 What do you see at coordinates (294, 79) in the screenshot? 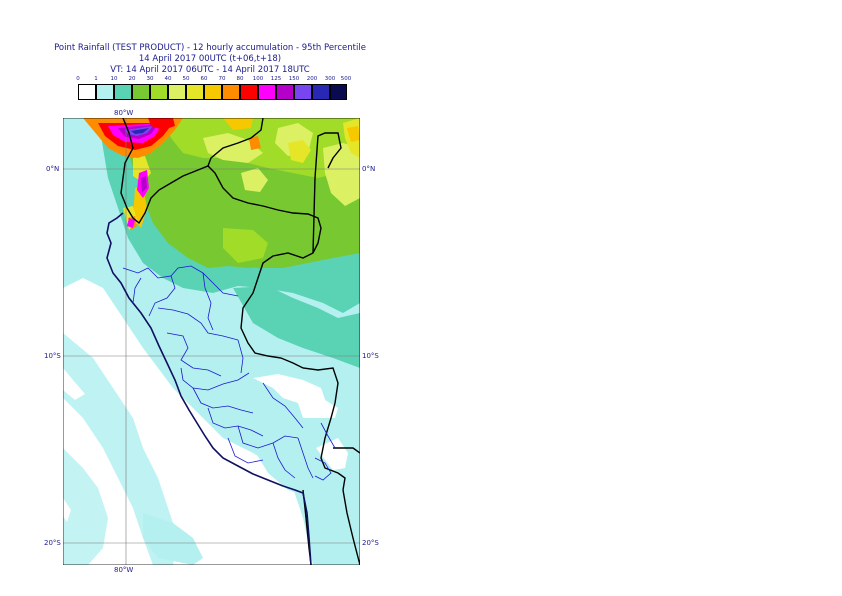
I see `colorbar-label: 150` at bounding box center [294, 79].